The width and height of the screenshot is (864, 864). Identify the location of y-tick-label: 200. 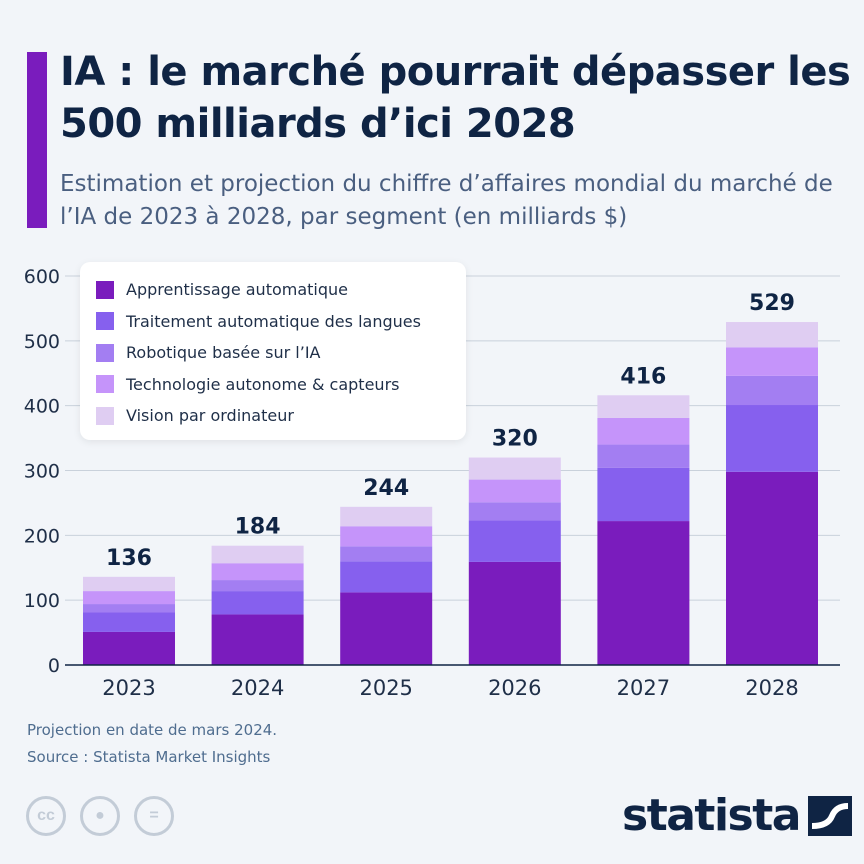
(42, 536).